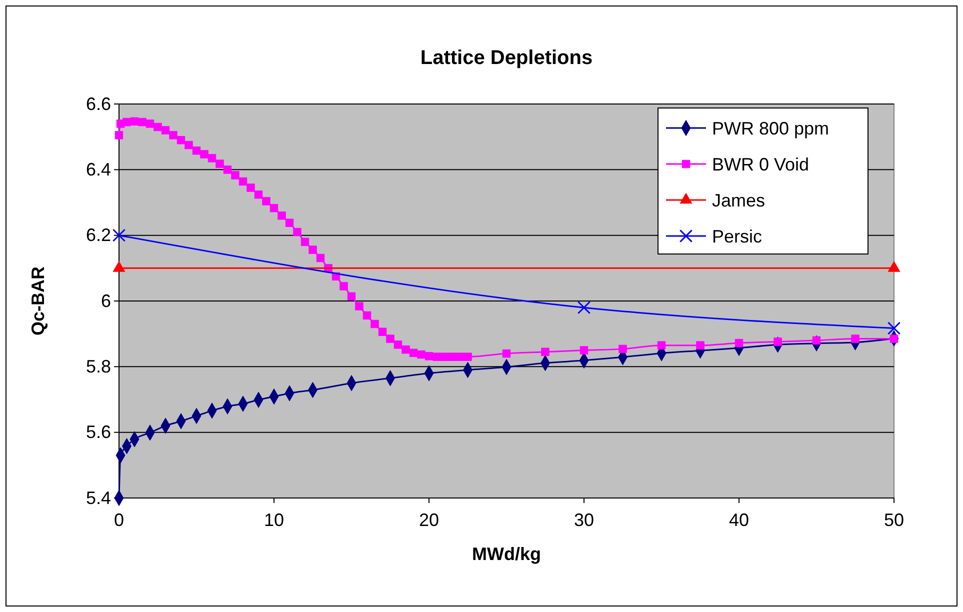 The height and width of the screenshot is (612, 963). I want to click on y-tick-label: 6, so click(105, 300).